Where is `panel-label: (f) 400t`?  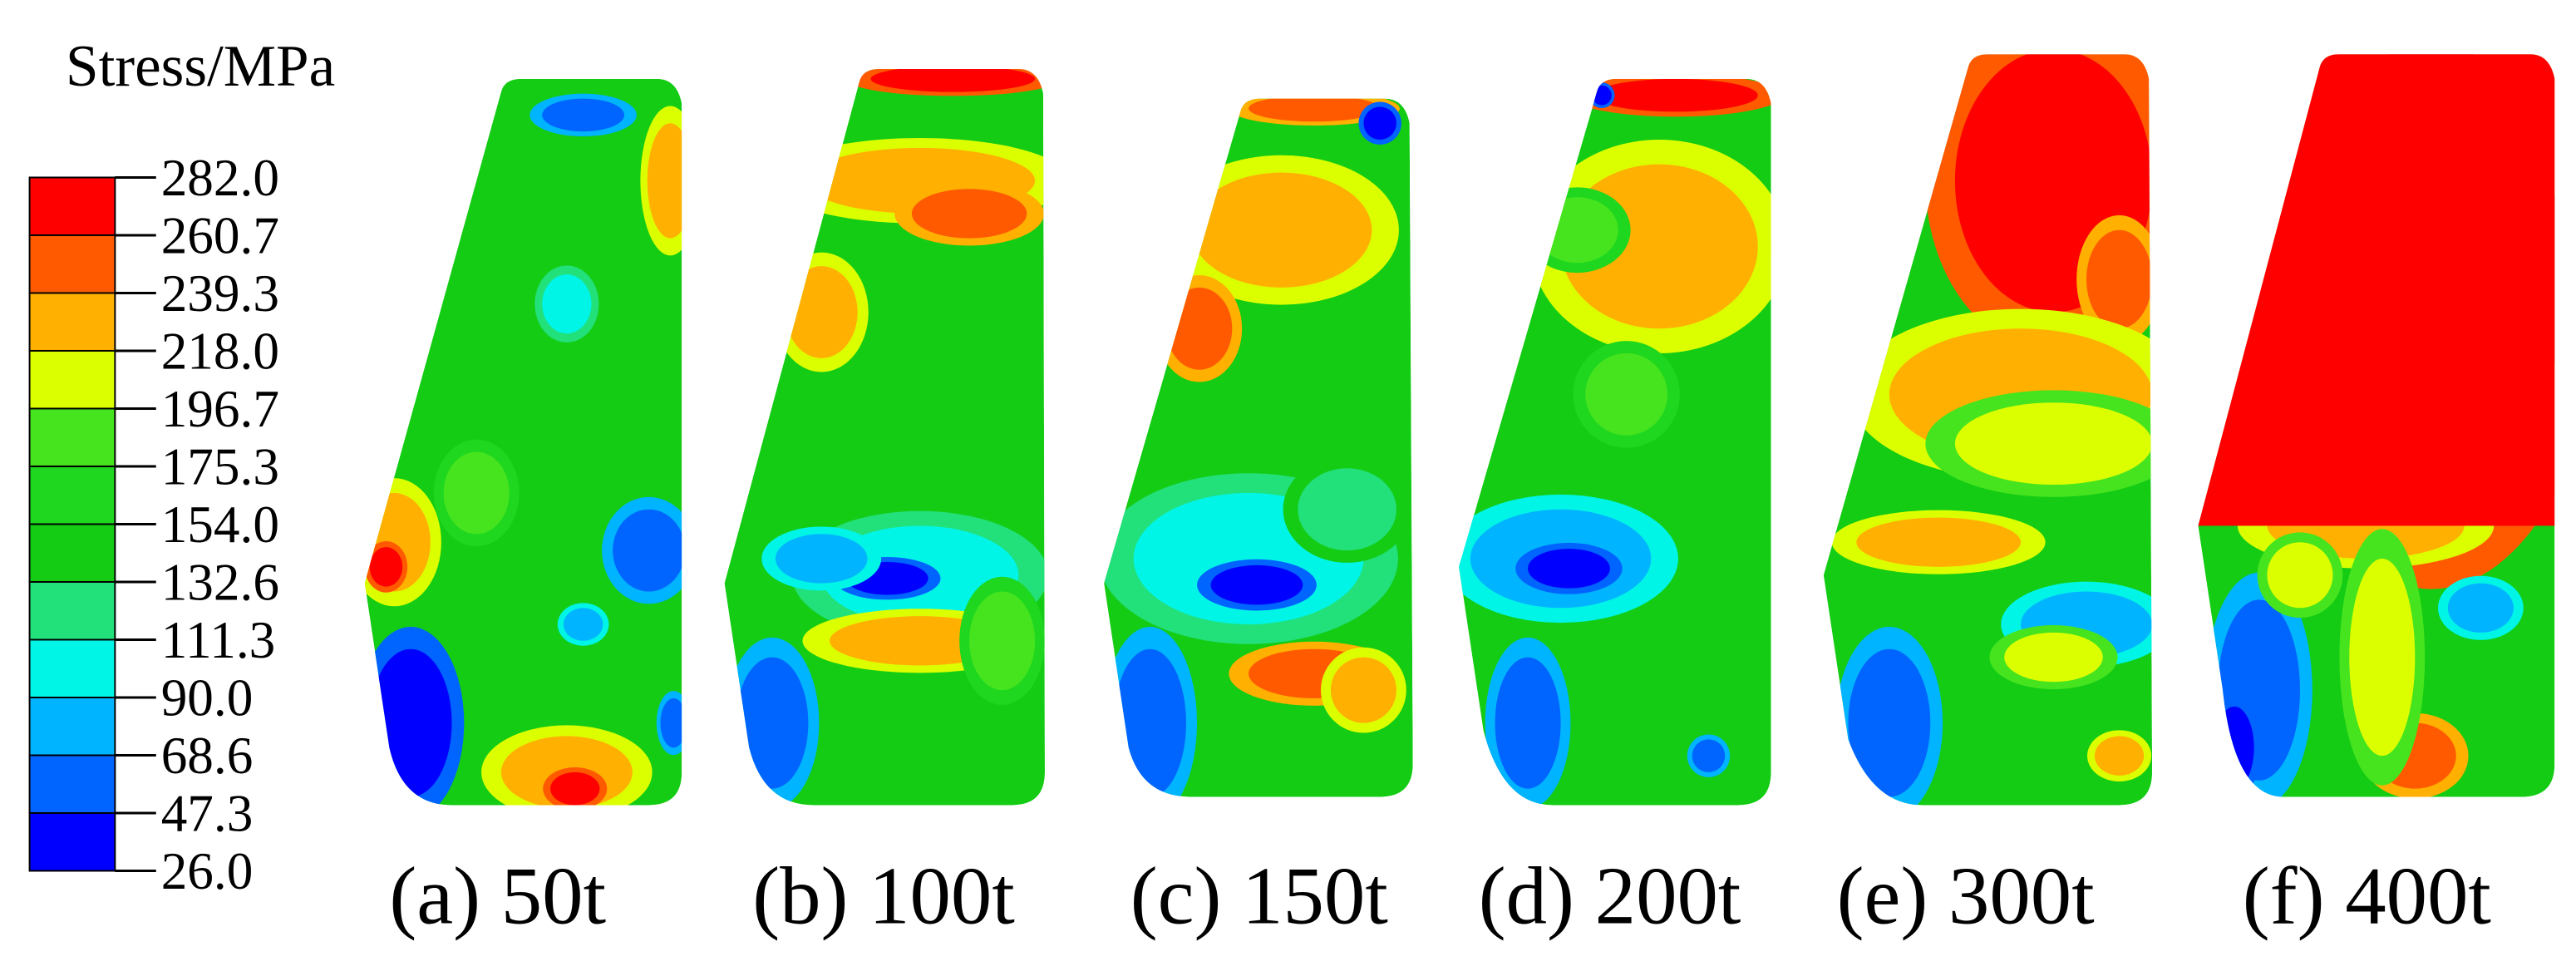
panel-label: (f) 400t is located at coordinates (2367, 896).